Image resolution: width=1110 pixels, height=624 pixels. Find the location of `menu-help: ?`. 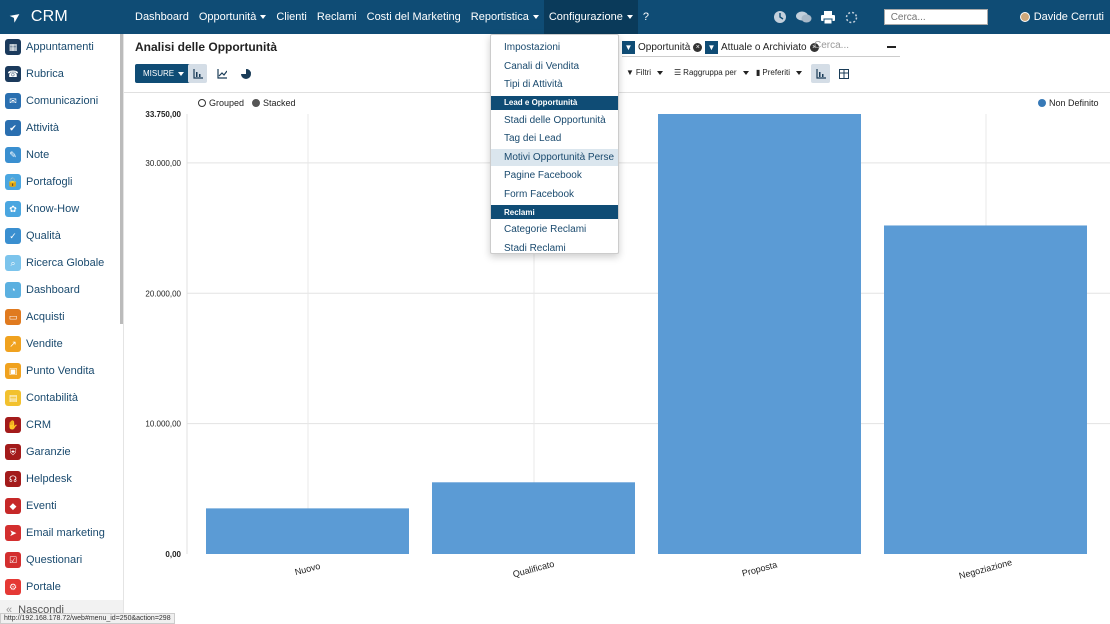

menu-help: ? is located at coordinates (646, 17).